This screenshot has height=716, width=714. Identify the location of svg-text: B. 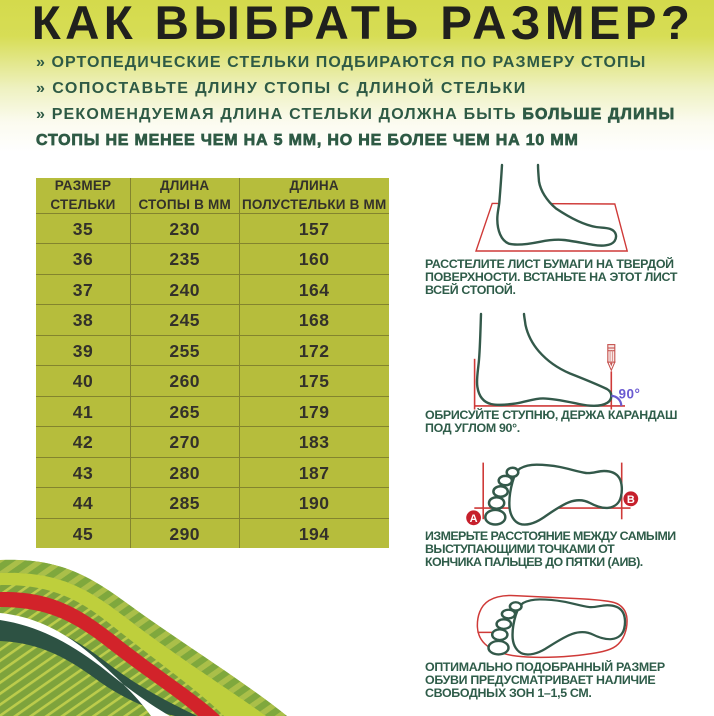
(631, 500).